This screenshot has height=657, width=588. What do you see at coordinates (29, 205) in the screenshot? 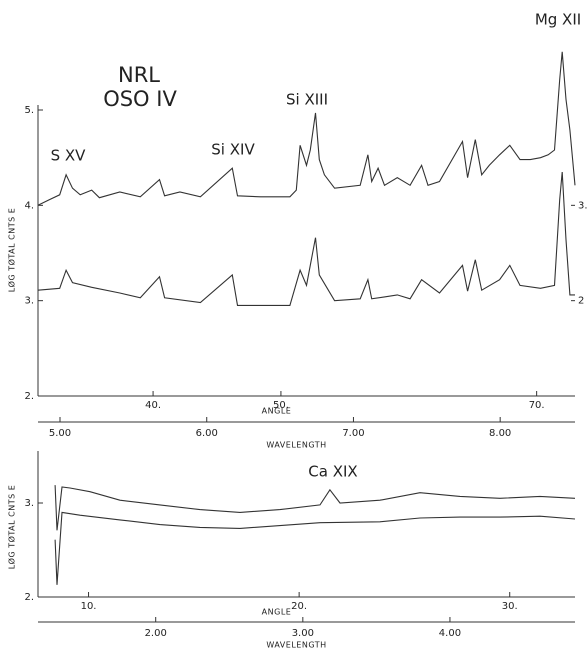
I see `y-tick-label: 4.` at bounding box center [29, 205].